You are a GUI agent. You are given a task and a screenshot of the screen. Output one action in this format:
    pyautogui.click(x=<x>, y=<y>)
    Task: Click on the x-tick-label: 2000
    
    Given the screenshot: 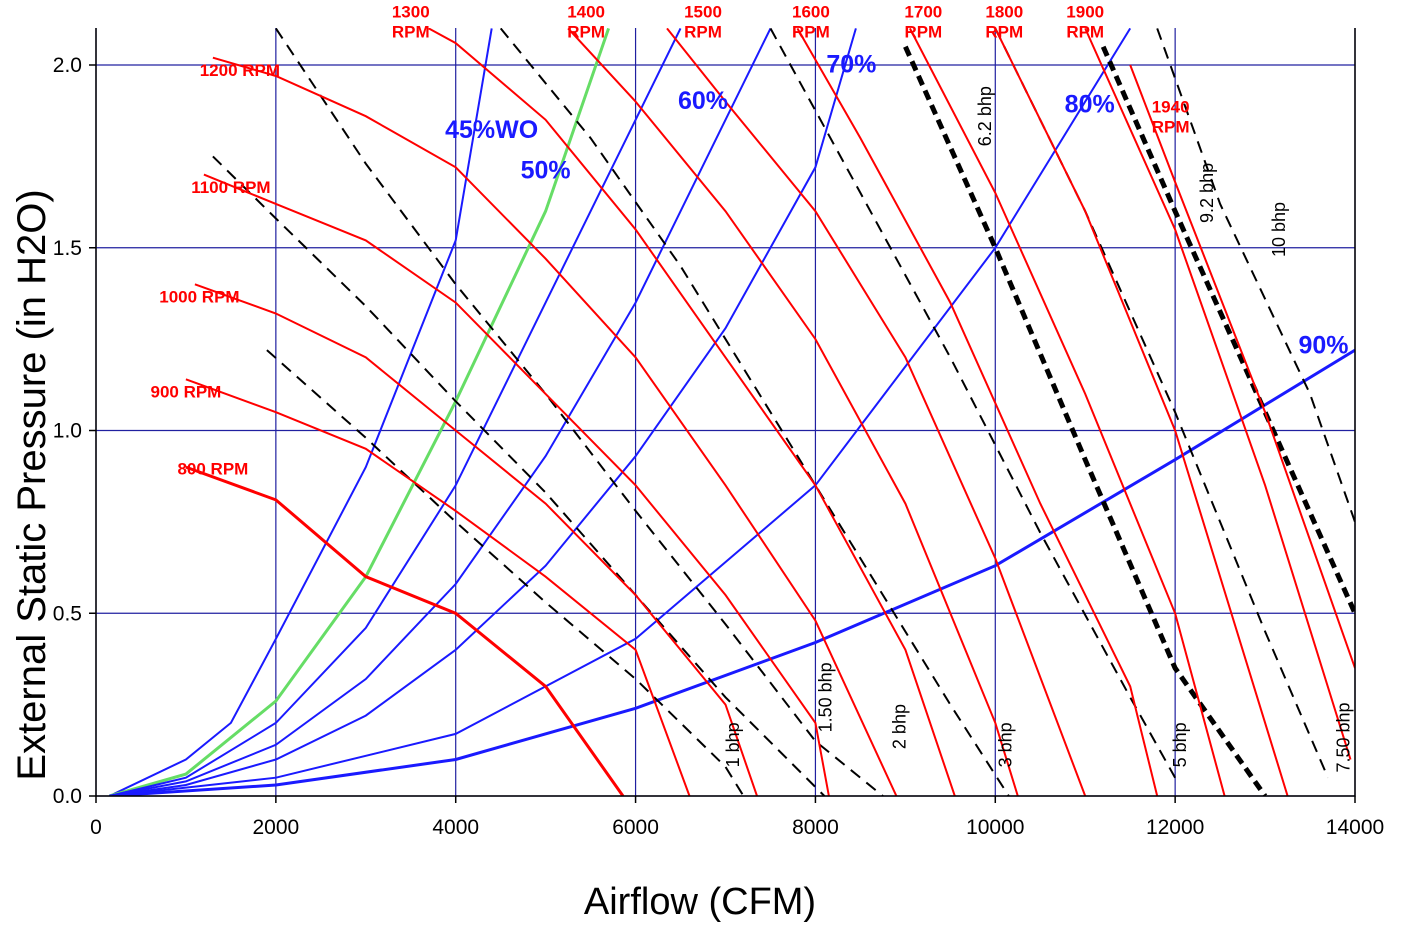 What is the action you would take?
    pyautogui.click(x=275, y=827)
    